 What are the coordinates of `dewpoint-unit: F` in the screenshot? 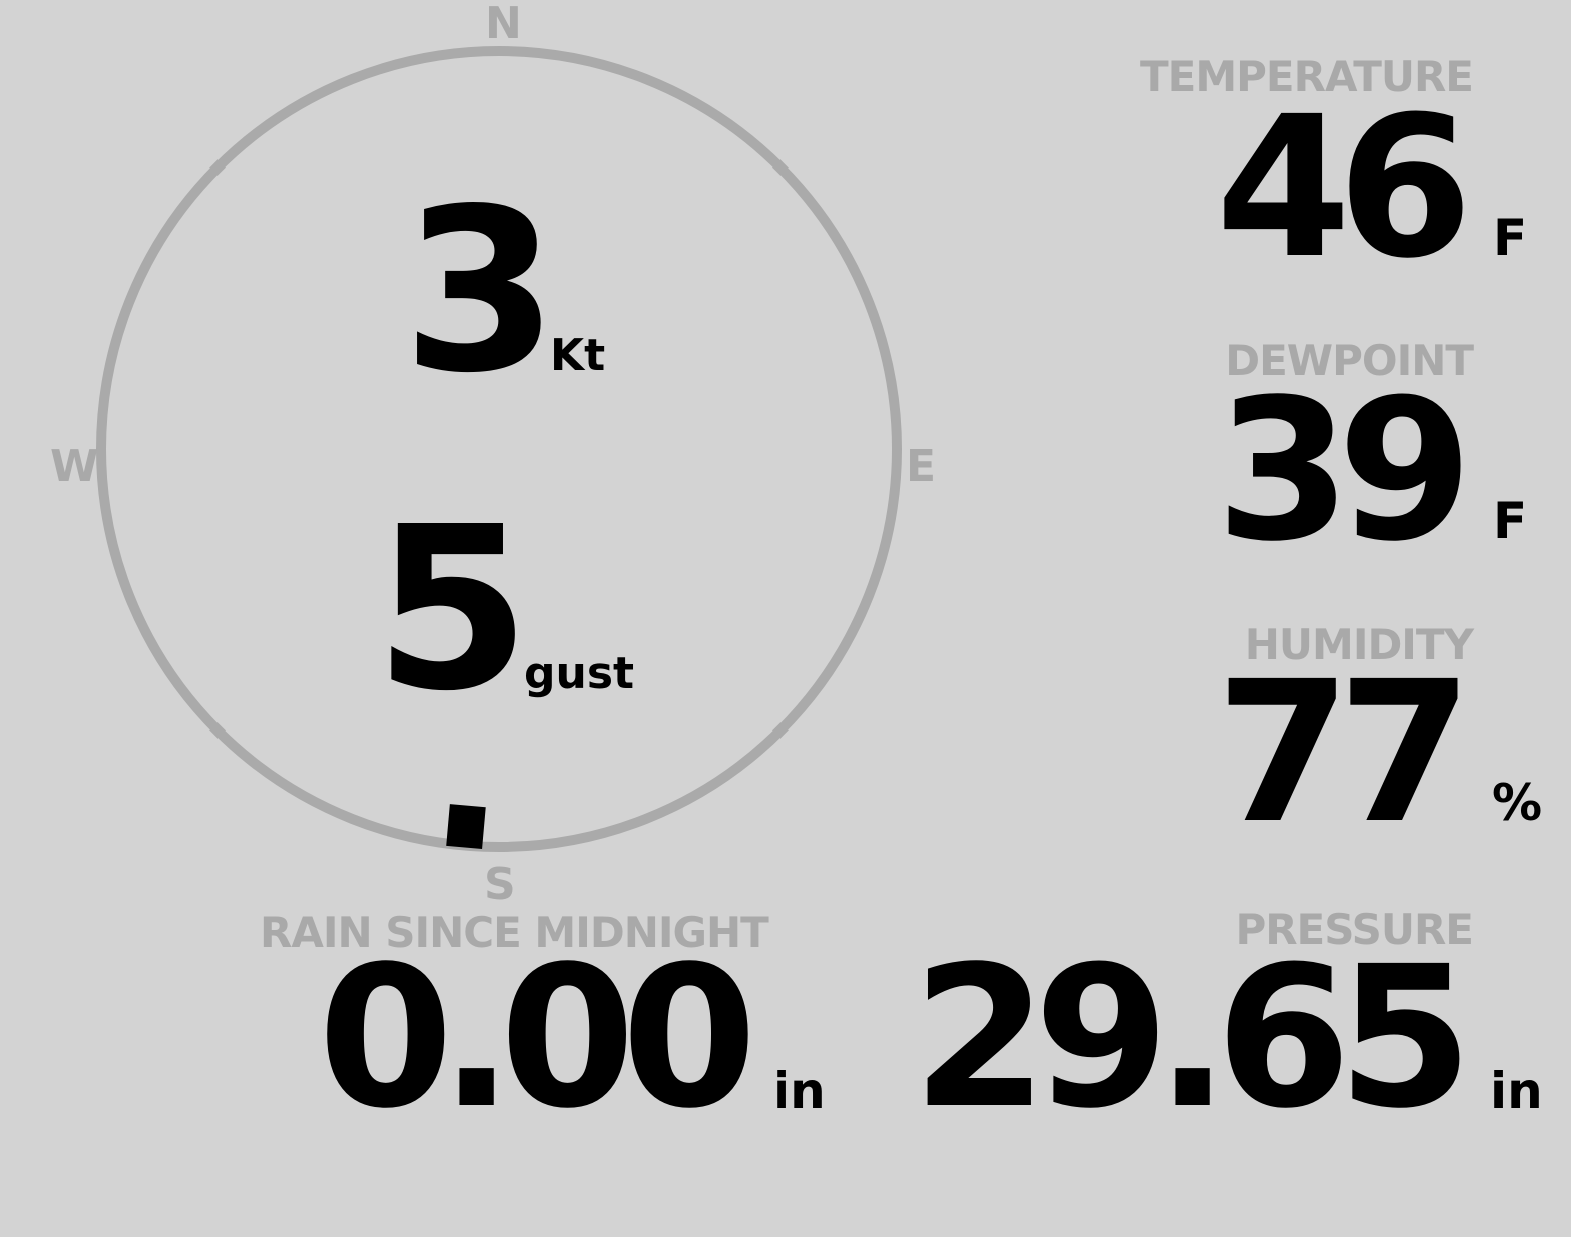 It's located at (1510, 521).